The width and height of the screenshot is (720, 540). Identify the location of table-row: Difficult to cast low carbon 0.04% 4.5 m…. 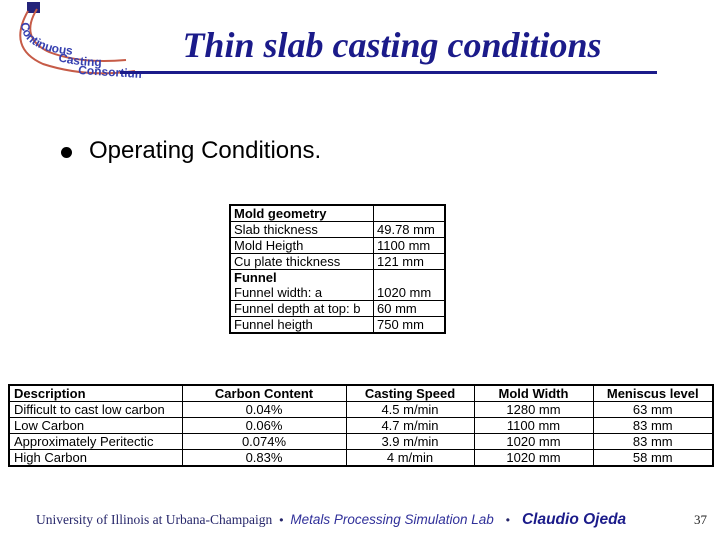
(361, 409).